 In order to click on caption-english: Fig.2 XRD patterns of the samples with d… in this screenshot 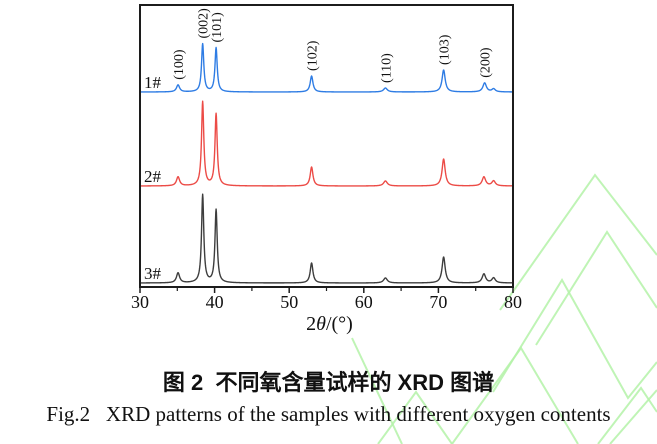, I will do `click(328, 414)`.